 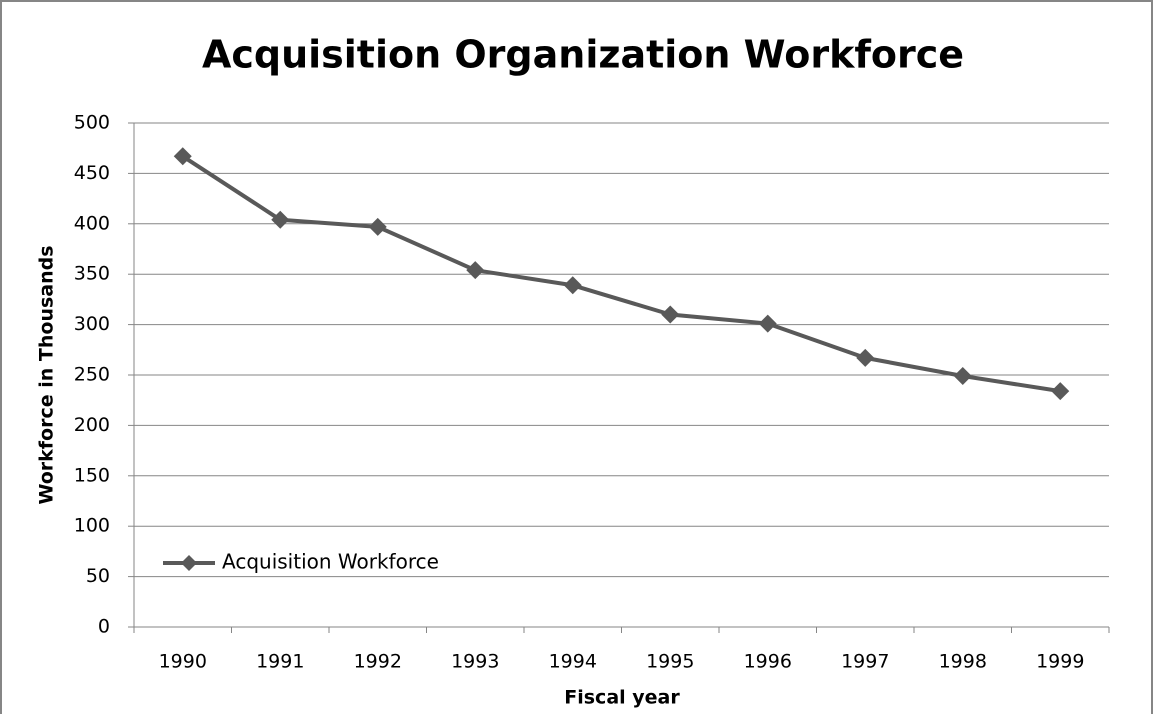 I want to click on x-tick-label: 1990, so click(x=183, y=662).